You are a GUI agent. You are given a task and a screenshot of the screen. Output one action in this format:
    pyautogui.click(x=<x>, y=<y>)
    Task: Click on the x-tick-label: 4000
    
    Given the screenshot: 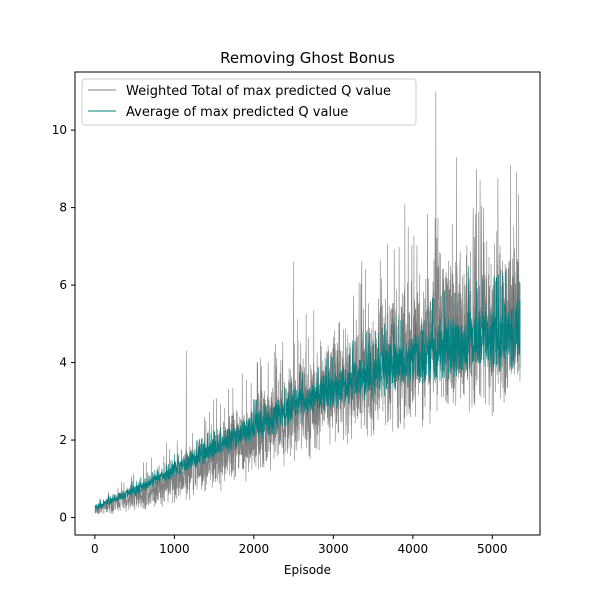 What is the action you would take?
    pyautogui.click(x=413, y=549)
    